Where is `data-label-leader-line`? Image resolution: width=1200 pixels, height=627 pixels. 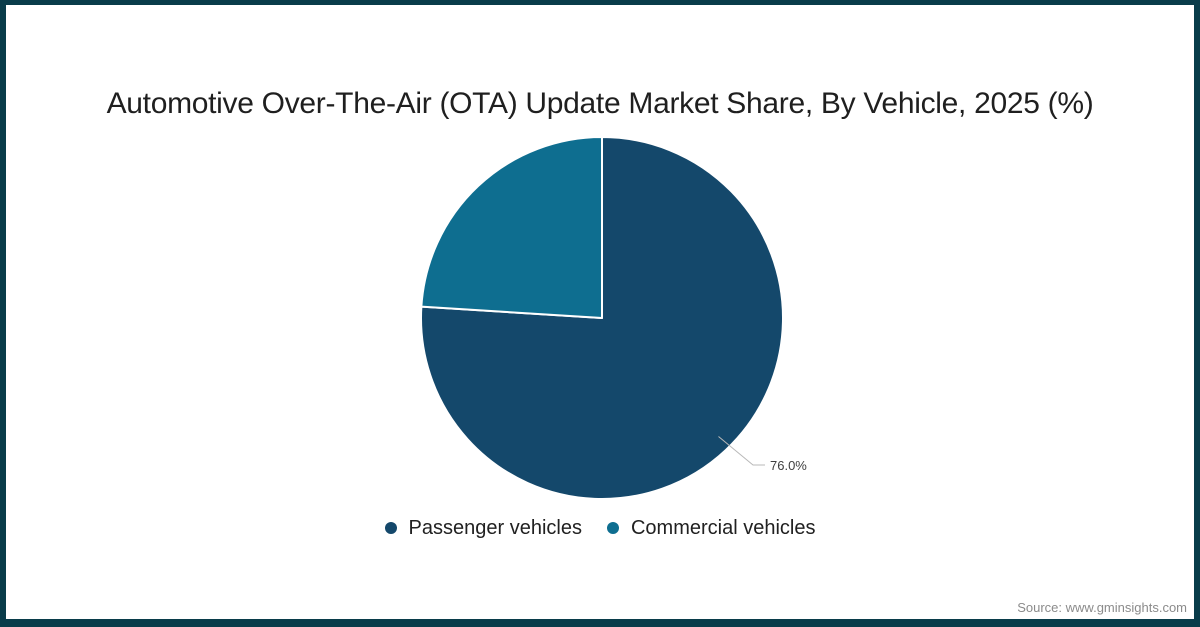 data-label-leader-line is located at coordinates (741, 451).